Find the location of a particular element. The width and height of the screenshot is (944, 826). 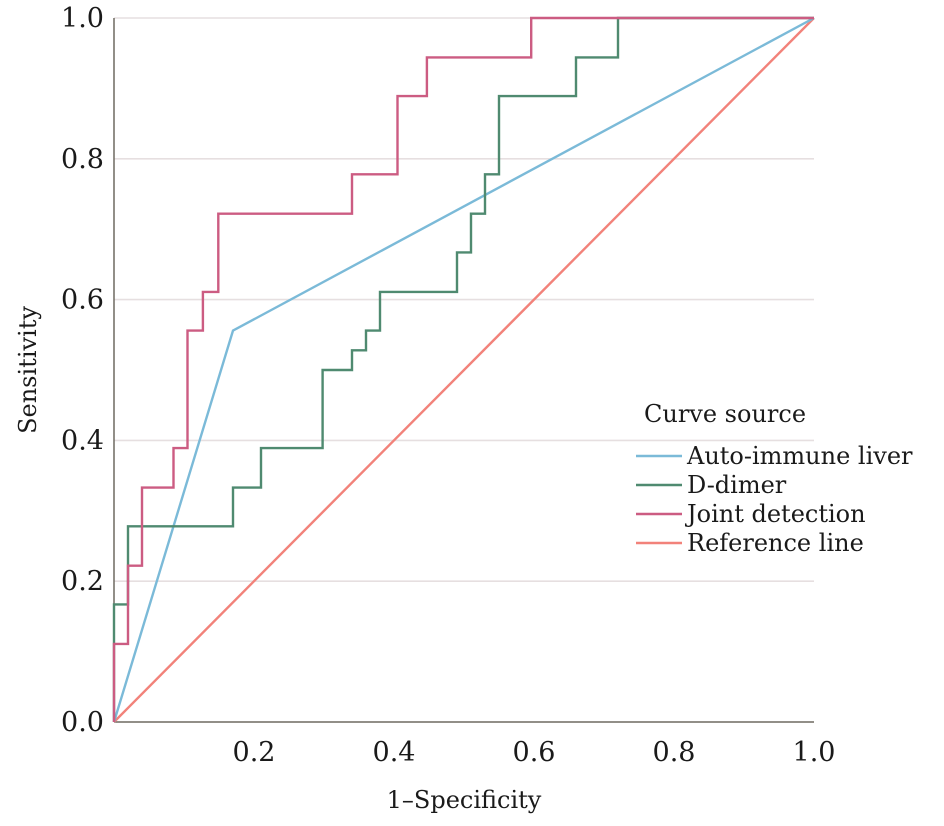

x-tick-label: 0.4 is located at coordinates (394, 752).